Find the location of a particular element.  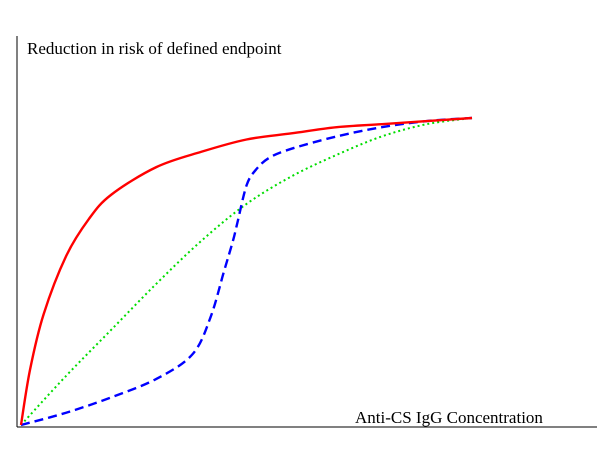

x-axis-label: Anti-CS IgG Concentration is located at coordinates (449, 417).